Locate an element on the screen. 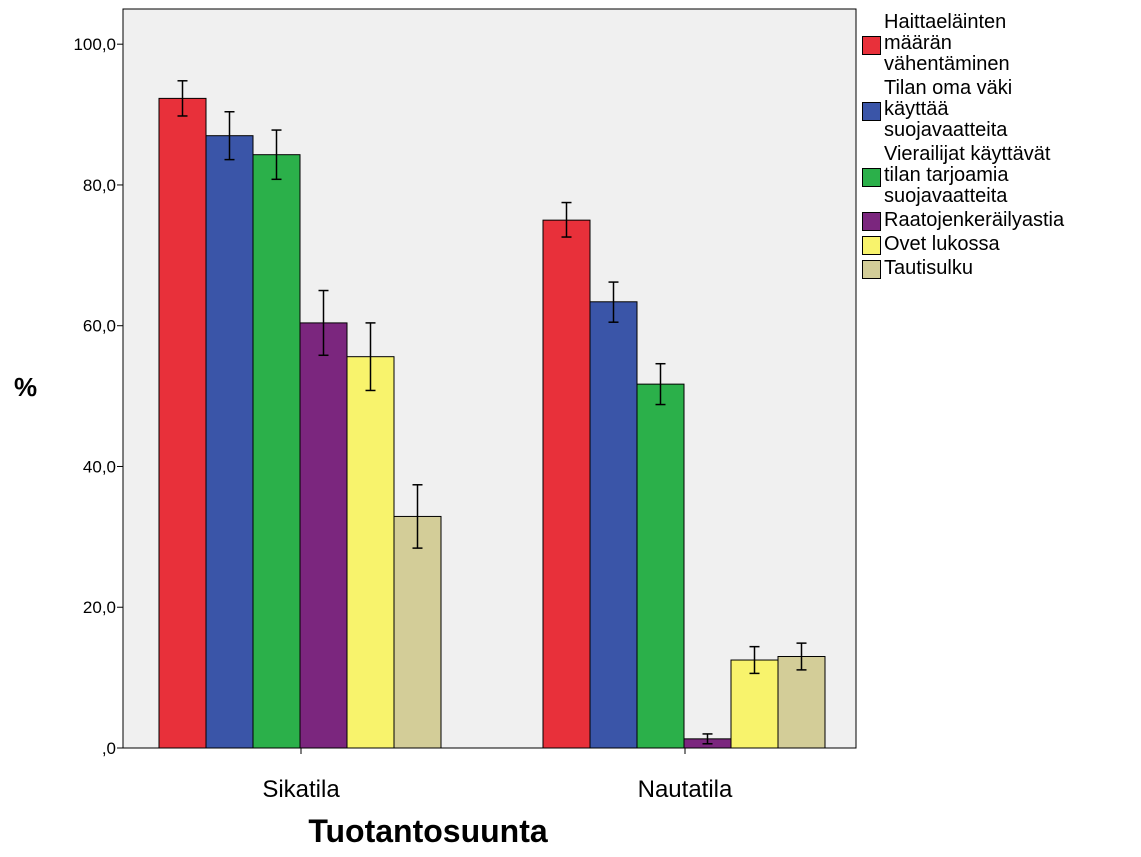 The width and height of the screenshot is (1141, 857). legend-label: Tilan oma väki käyttää suojavaatteita is located at coordinates (948, 109).